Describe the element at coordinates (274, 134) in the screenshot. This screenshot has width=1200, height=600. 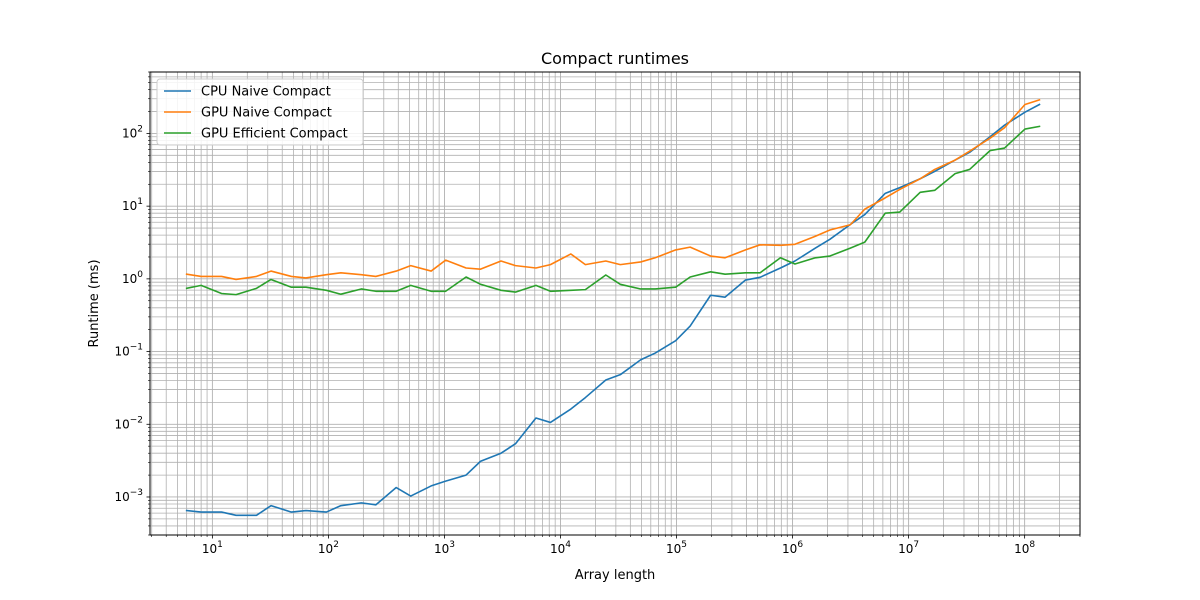
I see `legend-entry-label: GPU Efficient Compact` at that location.